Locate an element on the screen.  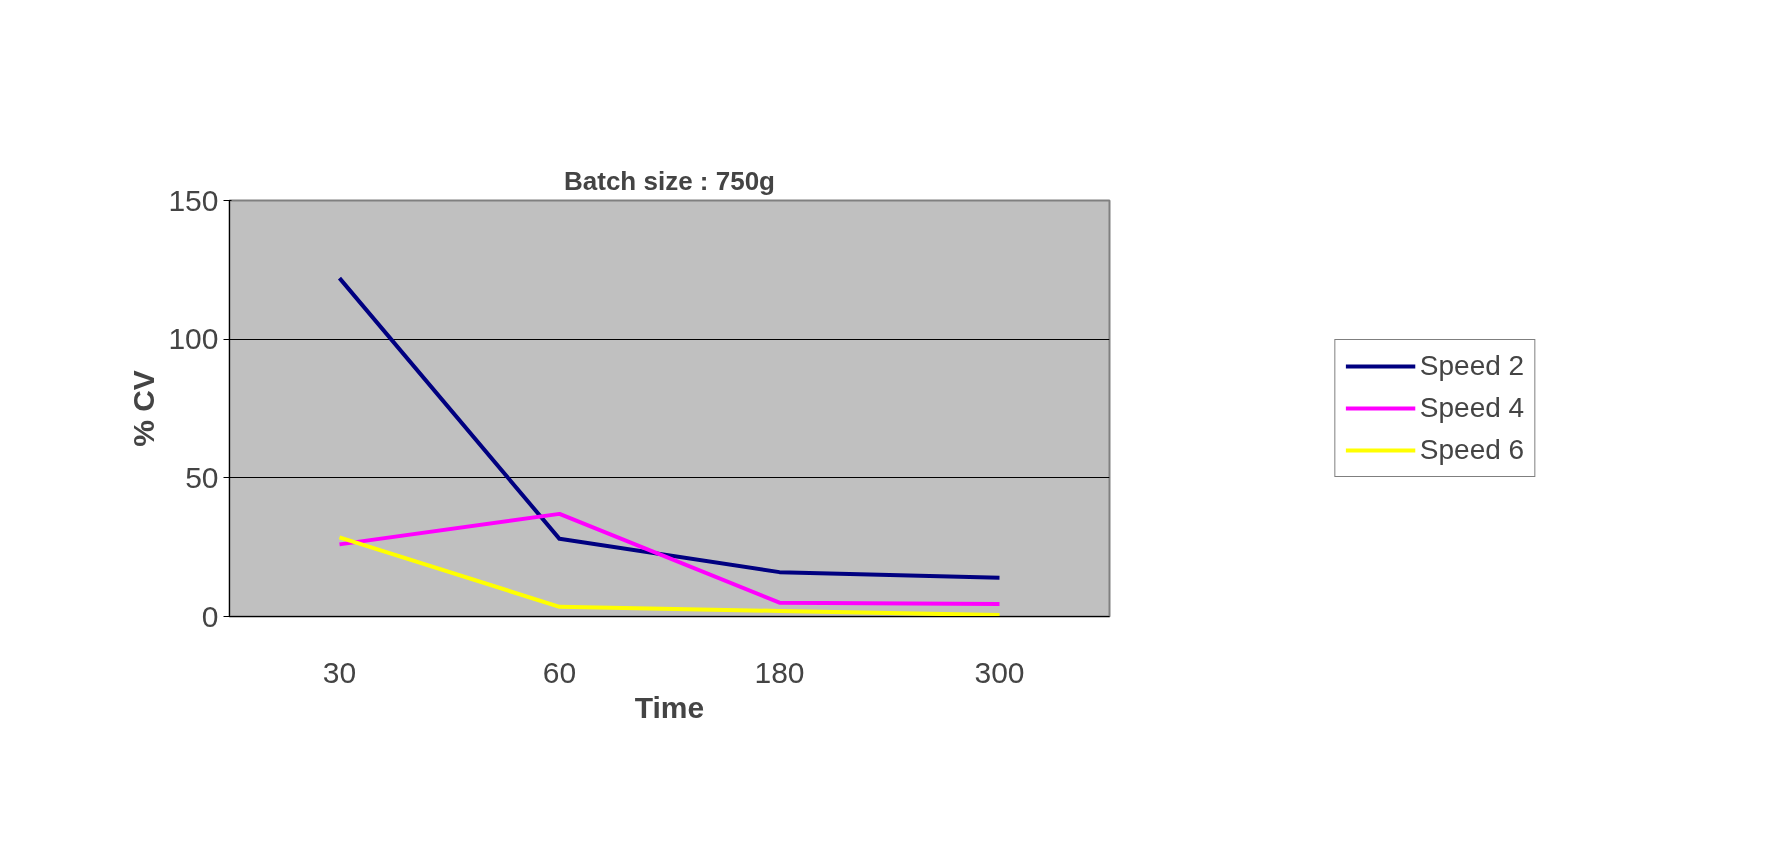
x-tick-label: 60 is located at coordinates (559, 672).